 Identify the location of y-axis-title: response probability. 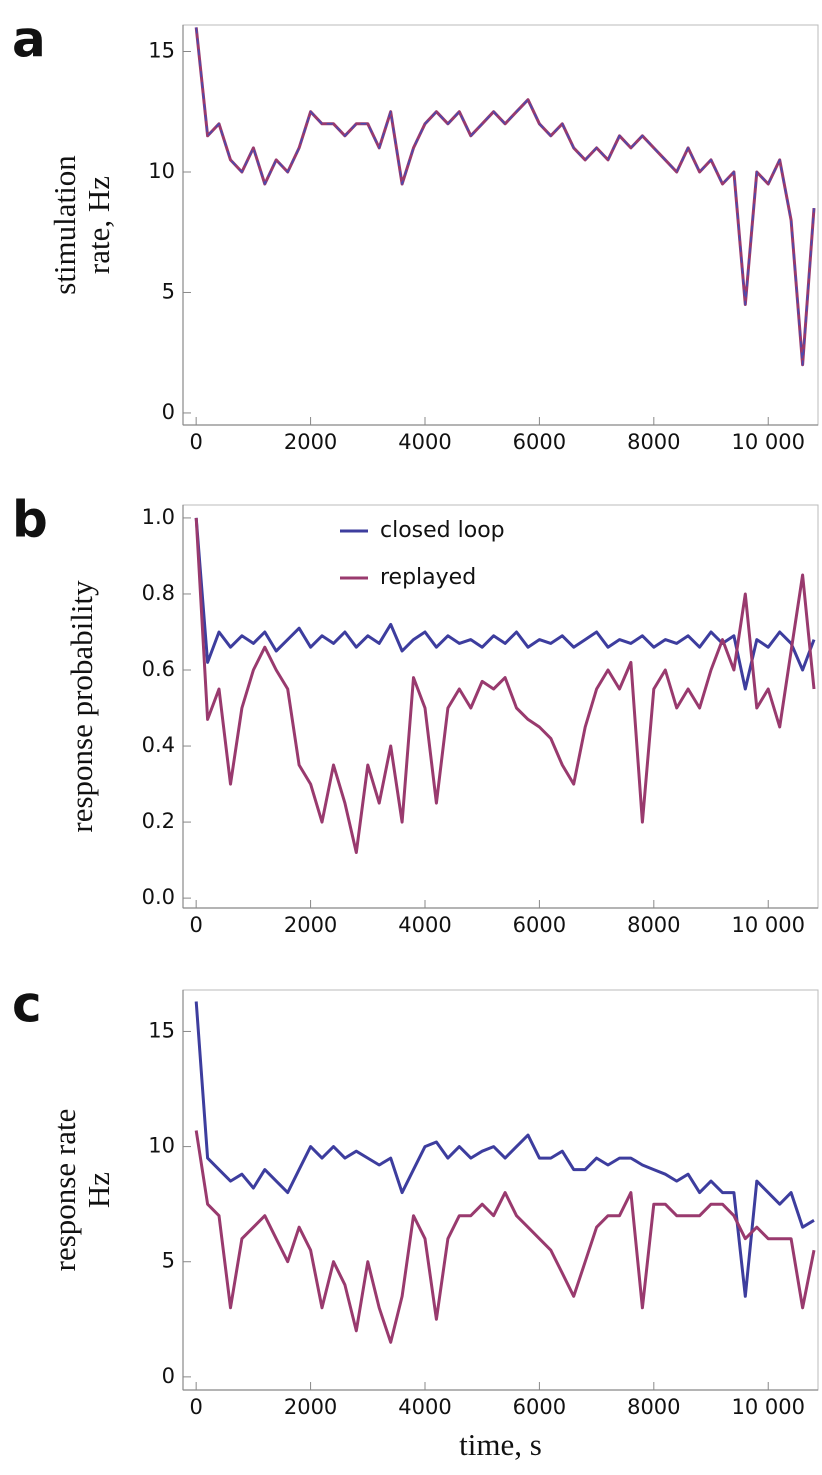
(81, 706).